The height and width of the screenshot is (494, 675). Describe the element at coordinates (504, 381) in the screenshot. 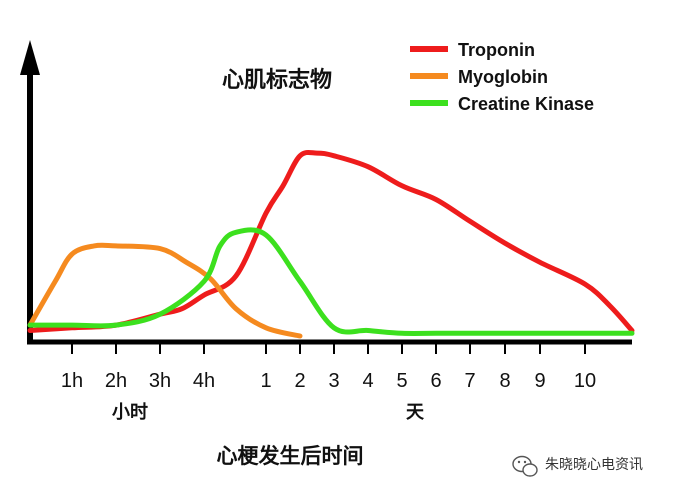

I see `x-tick-label: 8` at that location.